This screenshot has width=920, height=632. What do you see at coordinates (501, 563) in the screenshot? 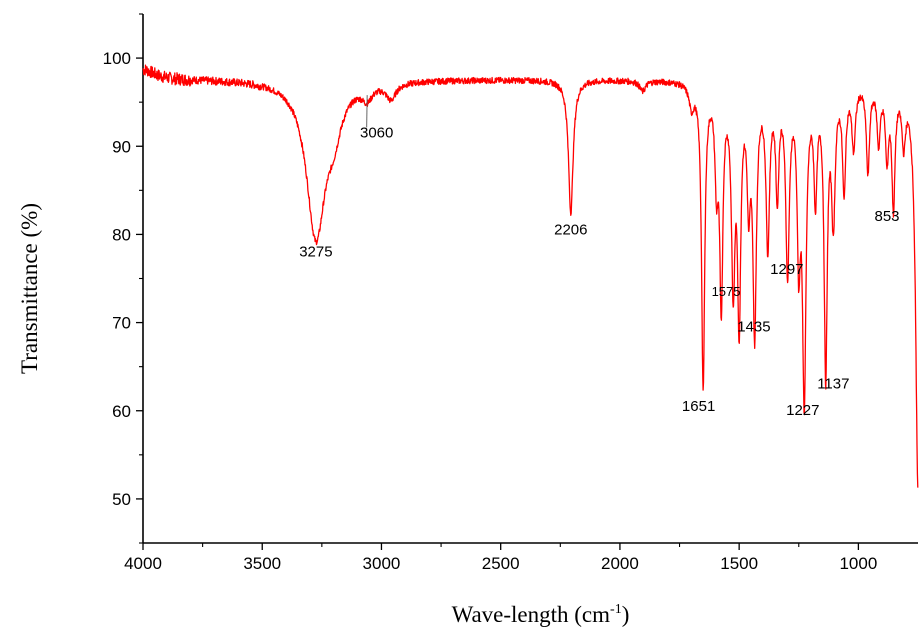
I see `x-tick-label: 2500` at bounding box center [501, 563].